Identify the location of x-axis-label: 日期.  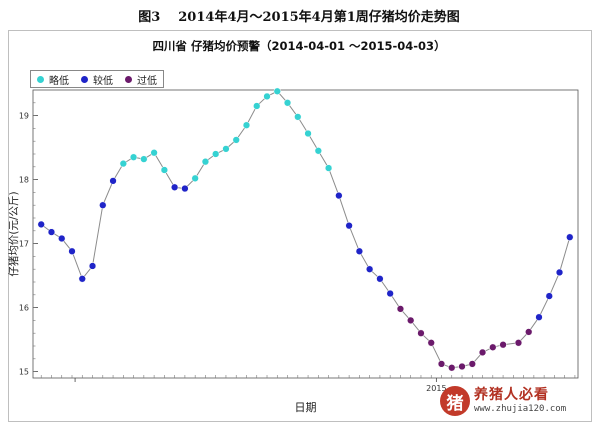
(306, 407).